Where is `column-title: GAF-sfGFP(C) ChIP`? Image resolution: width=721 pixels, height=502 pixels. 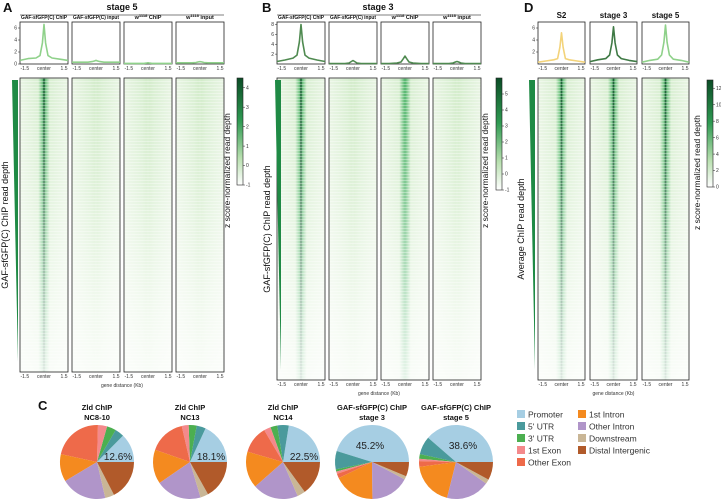
column-title: GAF-sfGFP(C) ChIP is located at coordinates (301, 18).